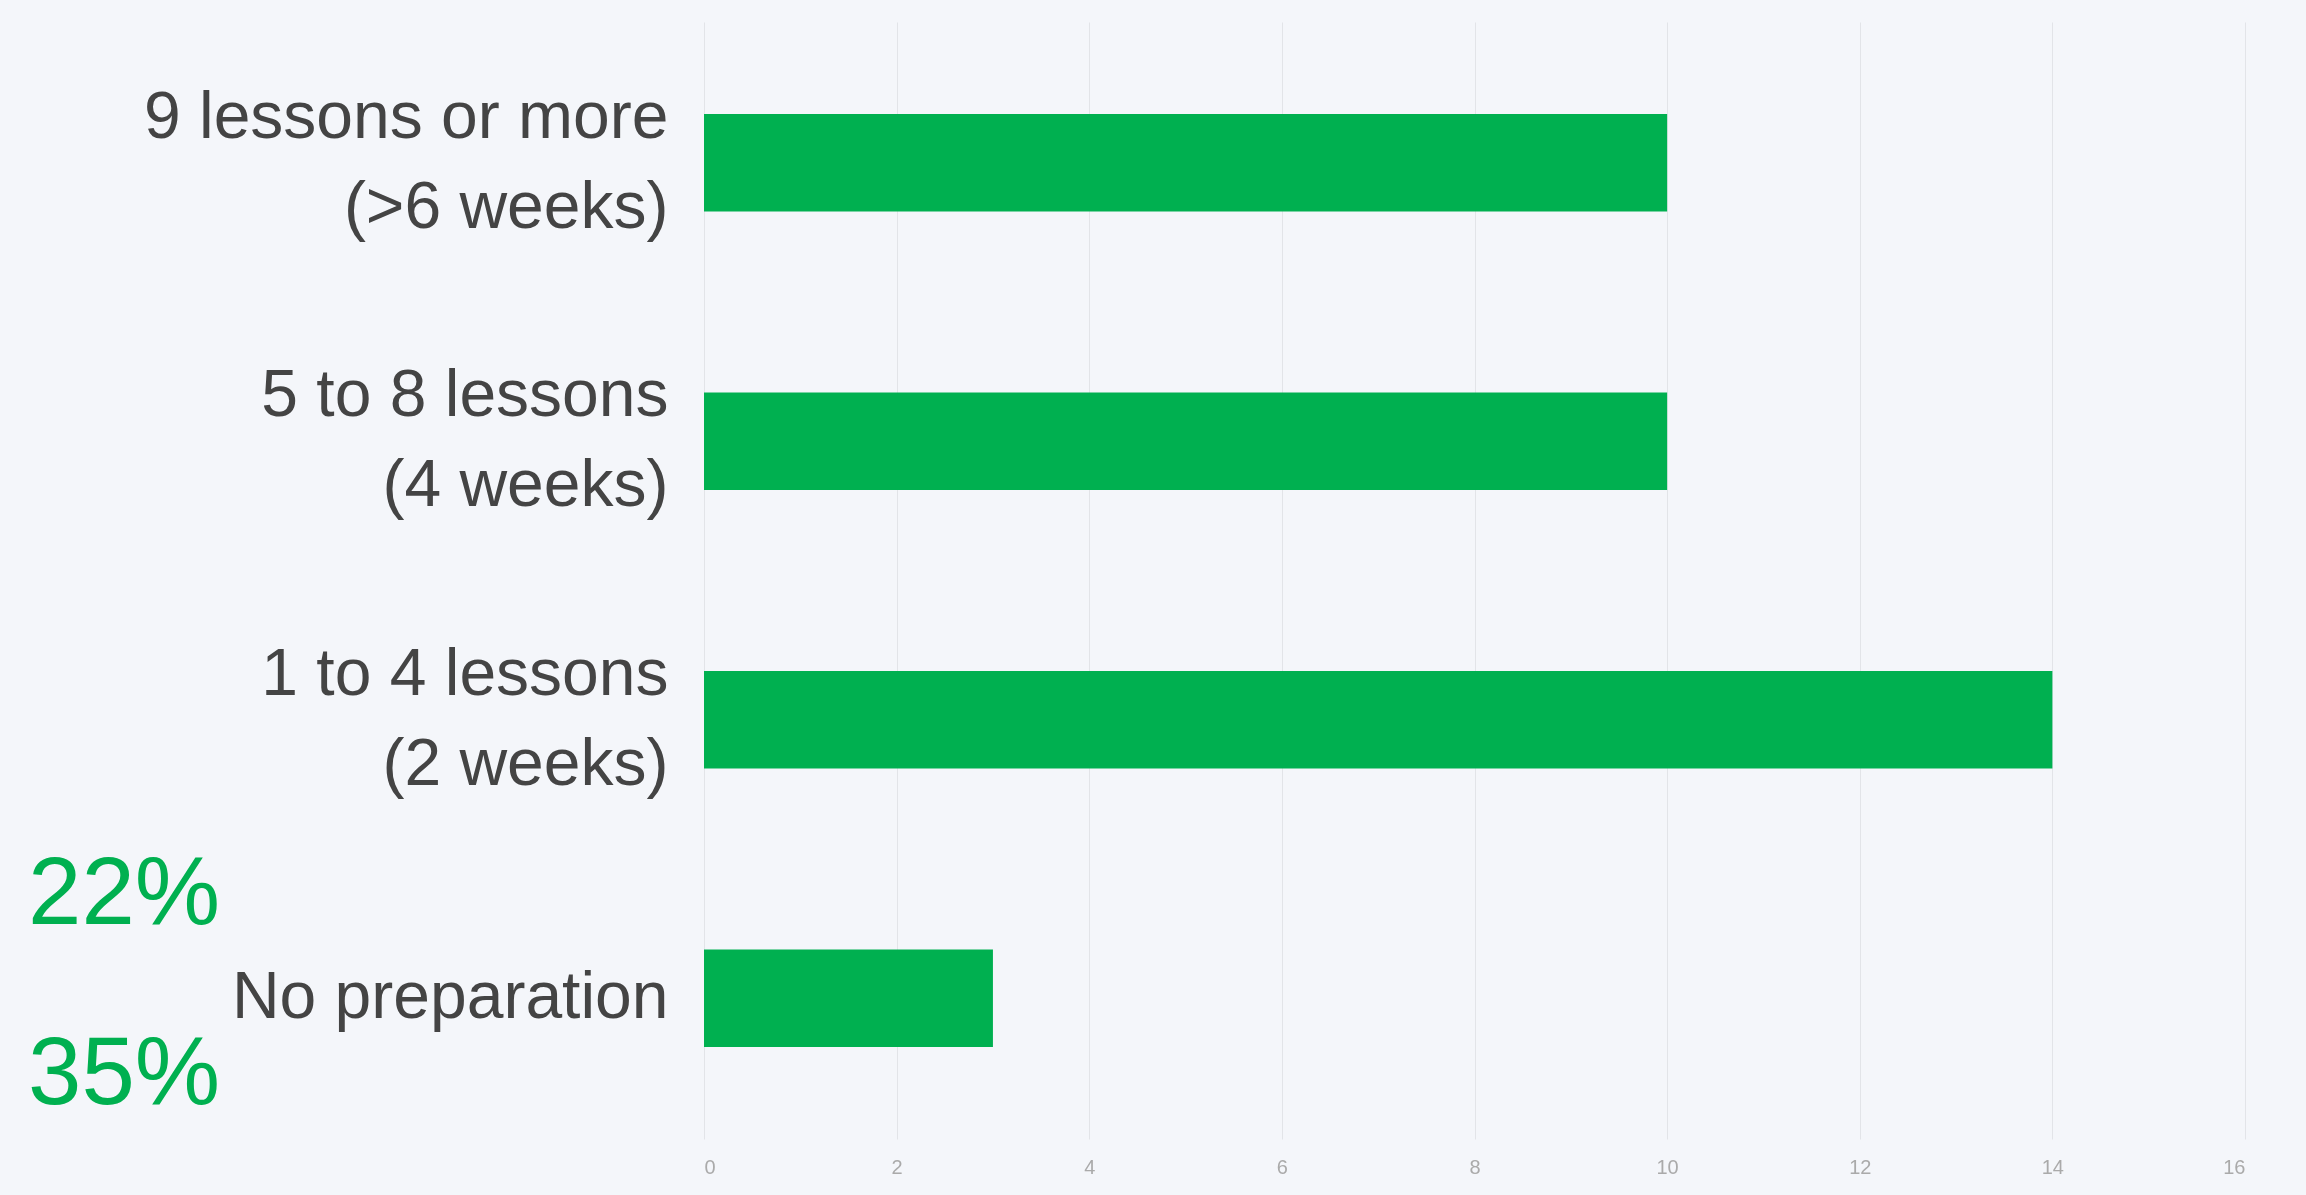 The width and height of the screenshot is (2306, 1195). What do you see at coordinates (124, 890) in the screenshot?
I see `text: 22%` at bounding box center [124, 890].